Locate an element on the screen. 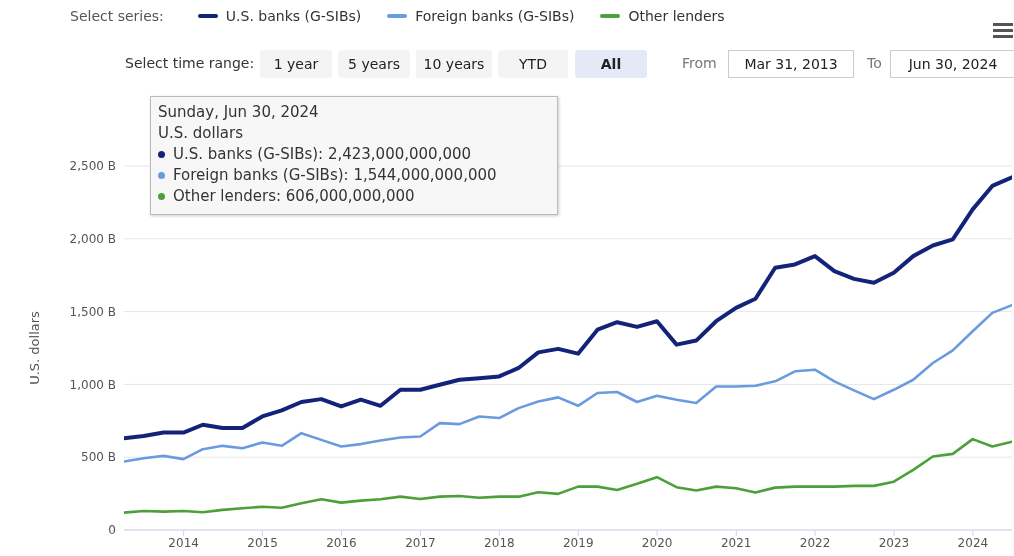 The height and width of the screenshot is (556, 1014). y-tick-label: 2,500 B is located at coordinates (92, 166).